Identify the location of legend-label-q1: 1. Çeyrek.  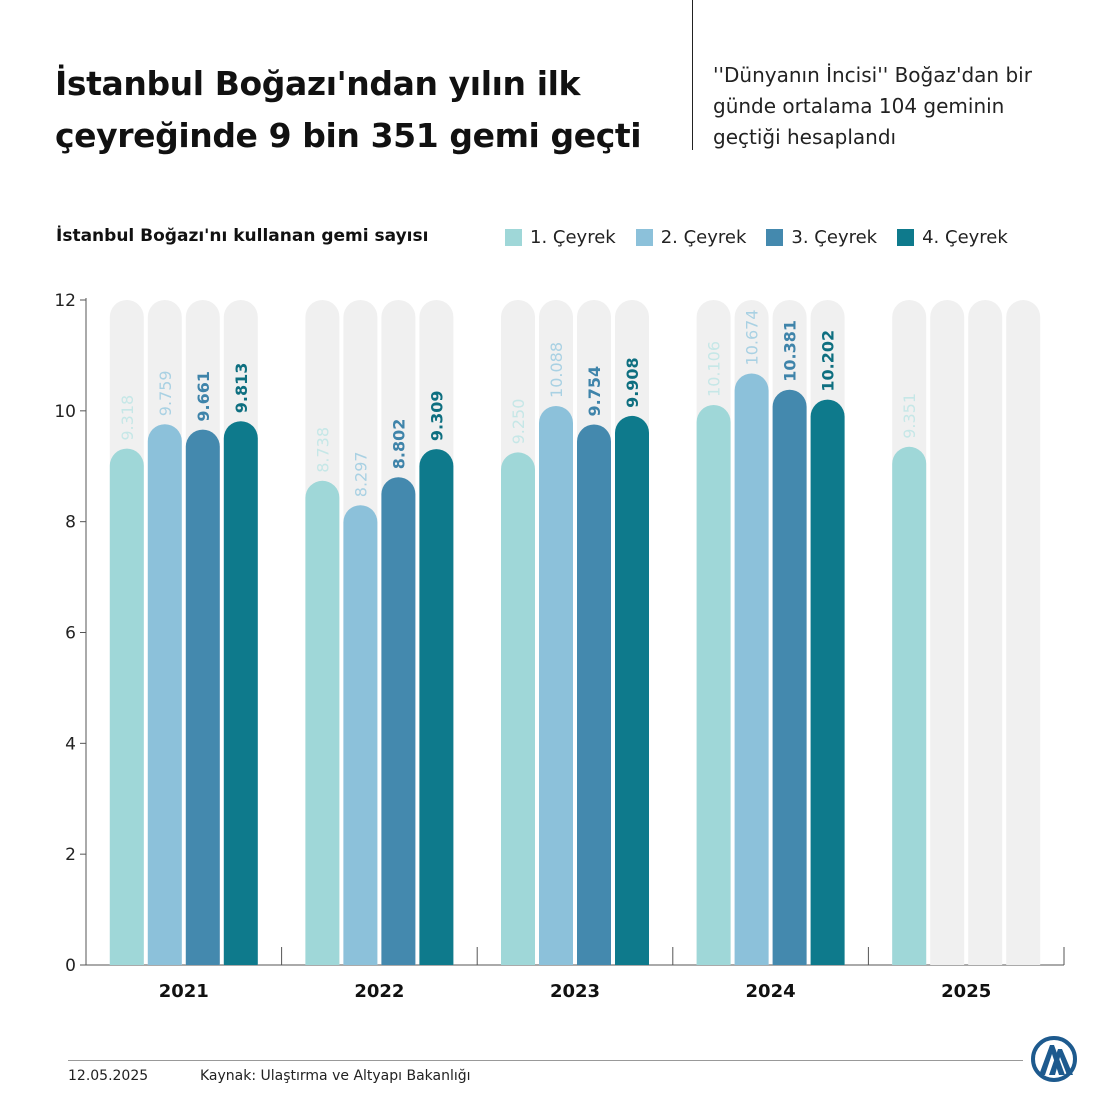
(573, 237).